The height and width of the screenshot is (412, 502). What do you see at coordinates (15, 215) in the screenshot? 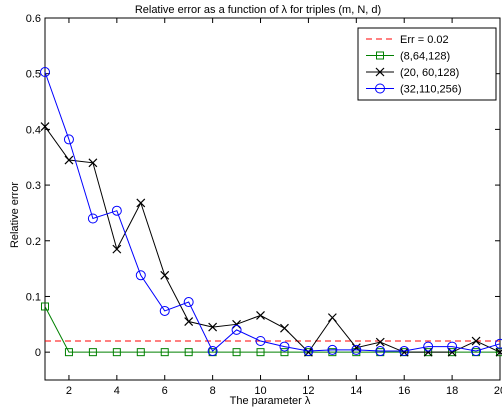
I see `y-axis-label: Relative error` at bounding box center [15, 215].